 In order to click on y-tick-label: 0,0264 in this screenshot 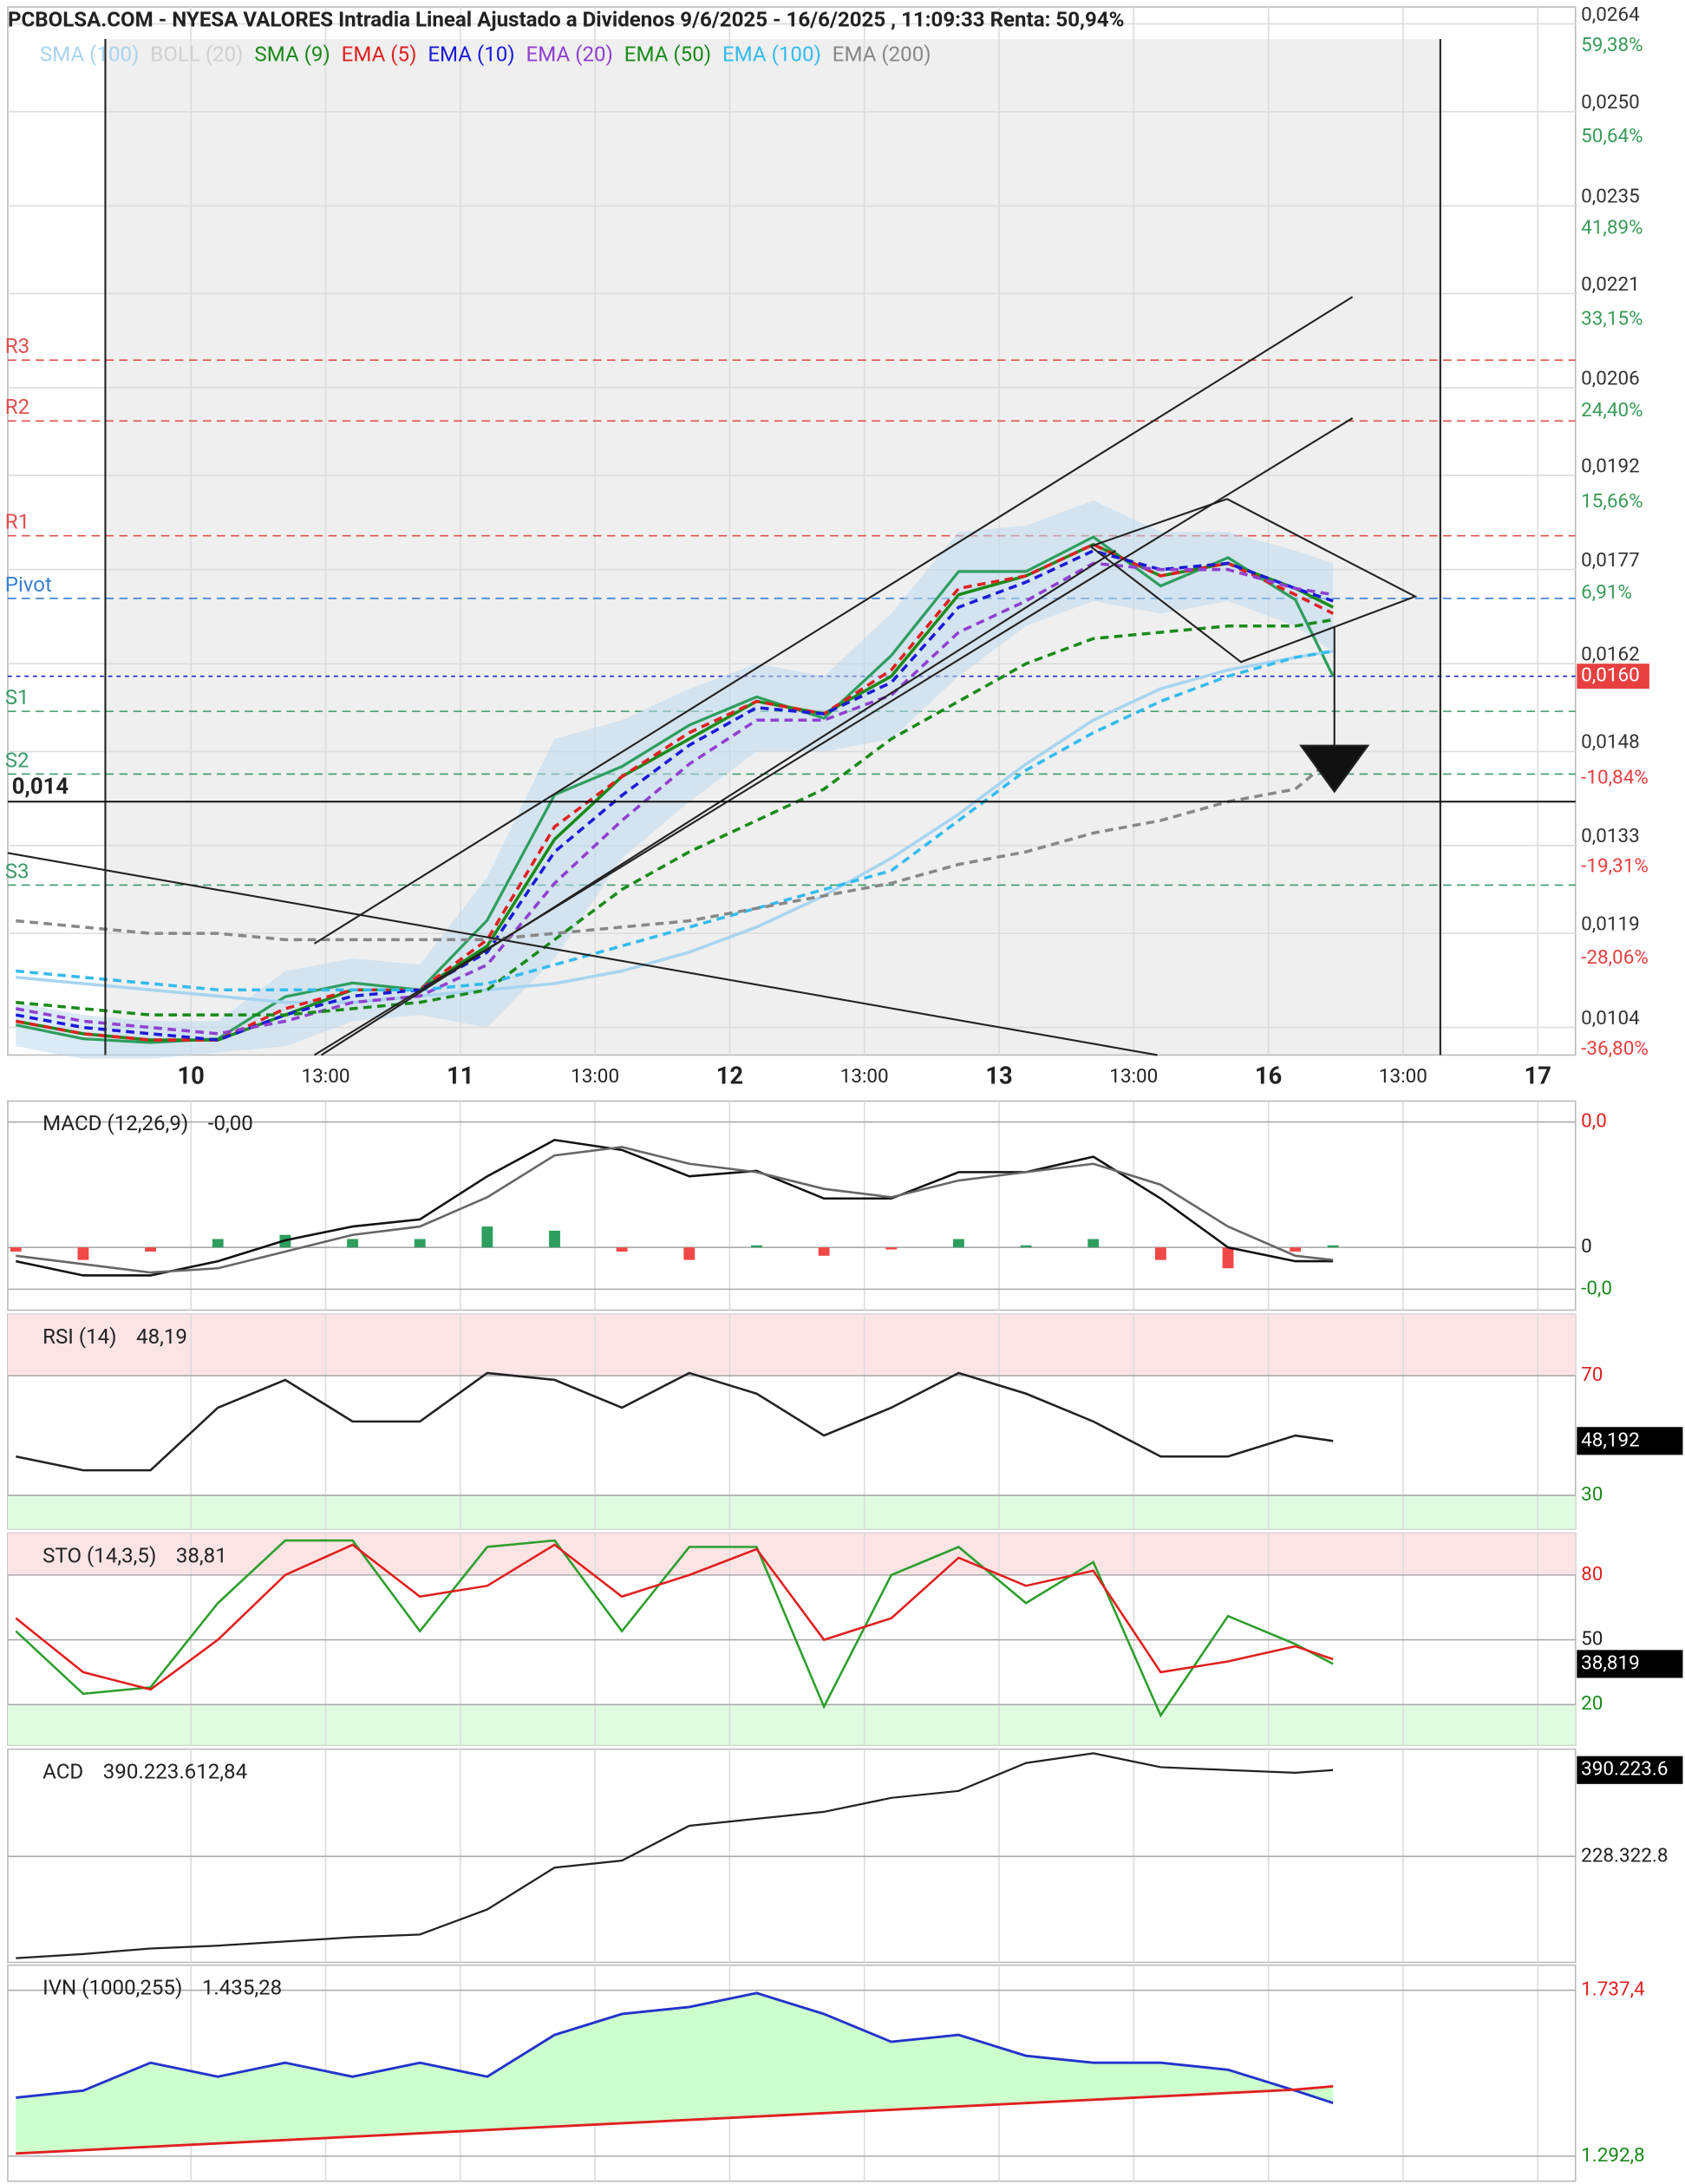, I will do `click(1610, 14)`.